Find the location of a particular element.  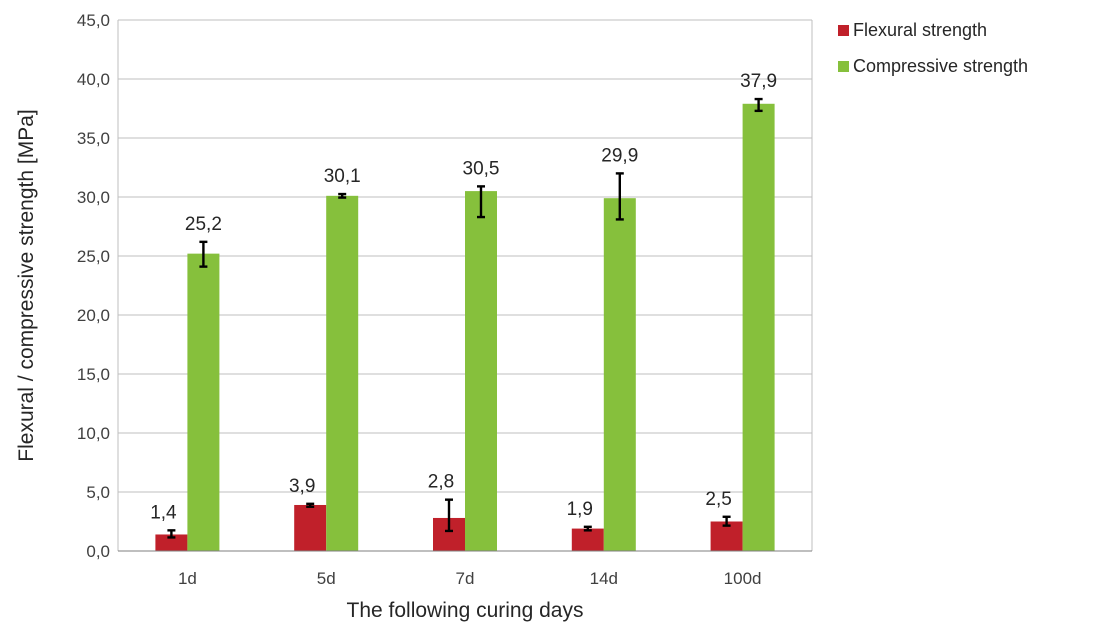

y-tick-label: 10,0 is located at coordinates (93, 433).